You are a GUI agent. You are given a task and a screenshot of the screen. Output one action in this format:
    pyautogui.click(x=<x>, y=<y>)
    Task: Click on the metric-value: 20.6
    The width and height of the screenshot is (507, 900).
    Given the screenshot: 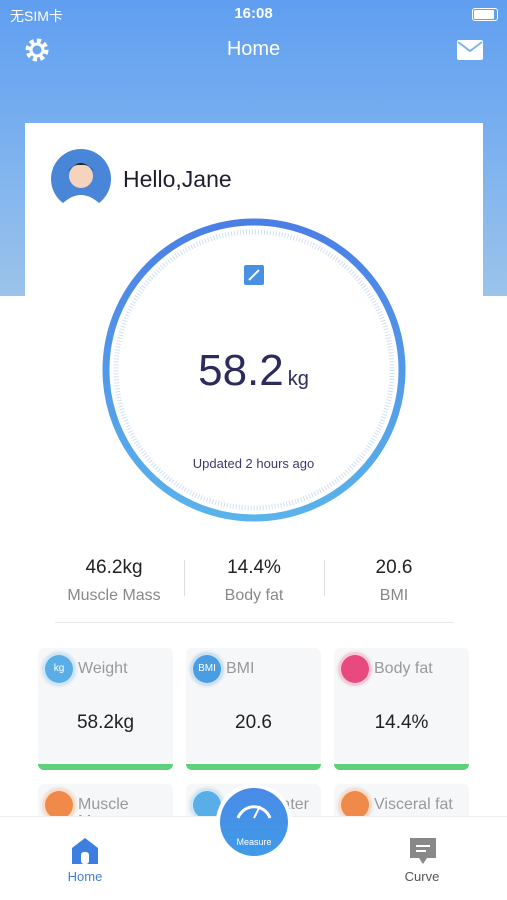 What is the action you would take?
    pyautogui.click(x=253, y=722)
    